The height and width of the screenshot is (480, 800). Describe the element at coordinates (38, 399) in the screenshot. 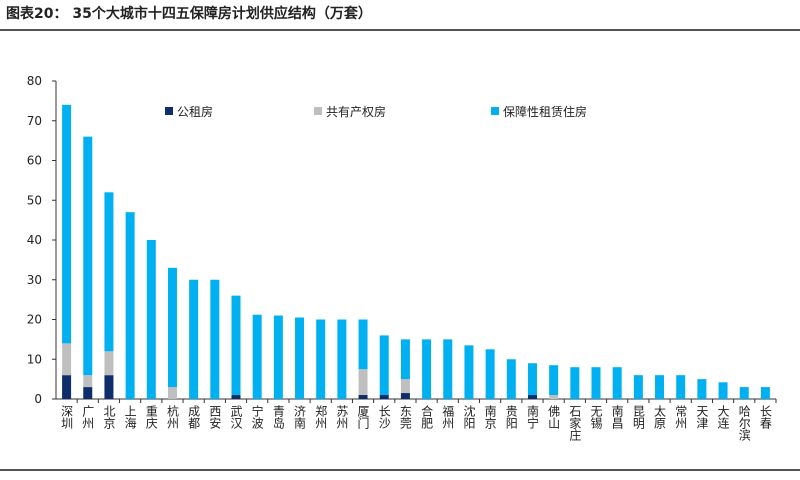

I see `y-tick-label: 0` at that location.